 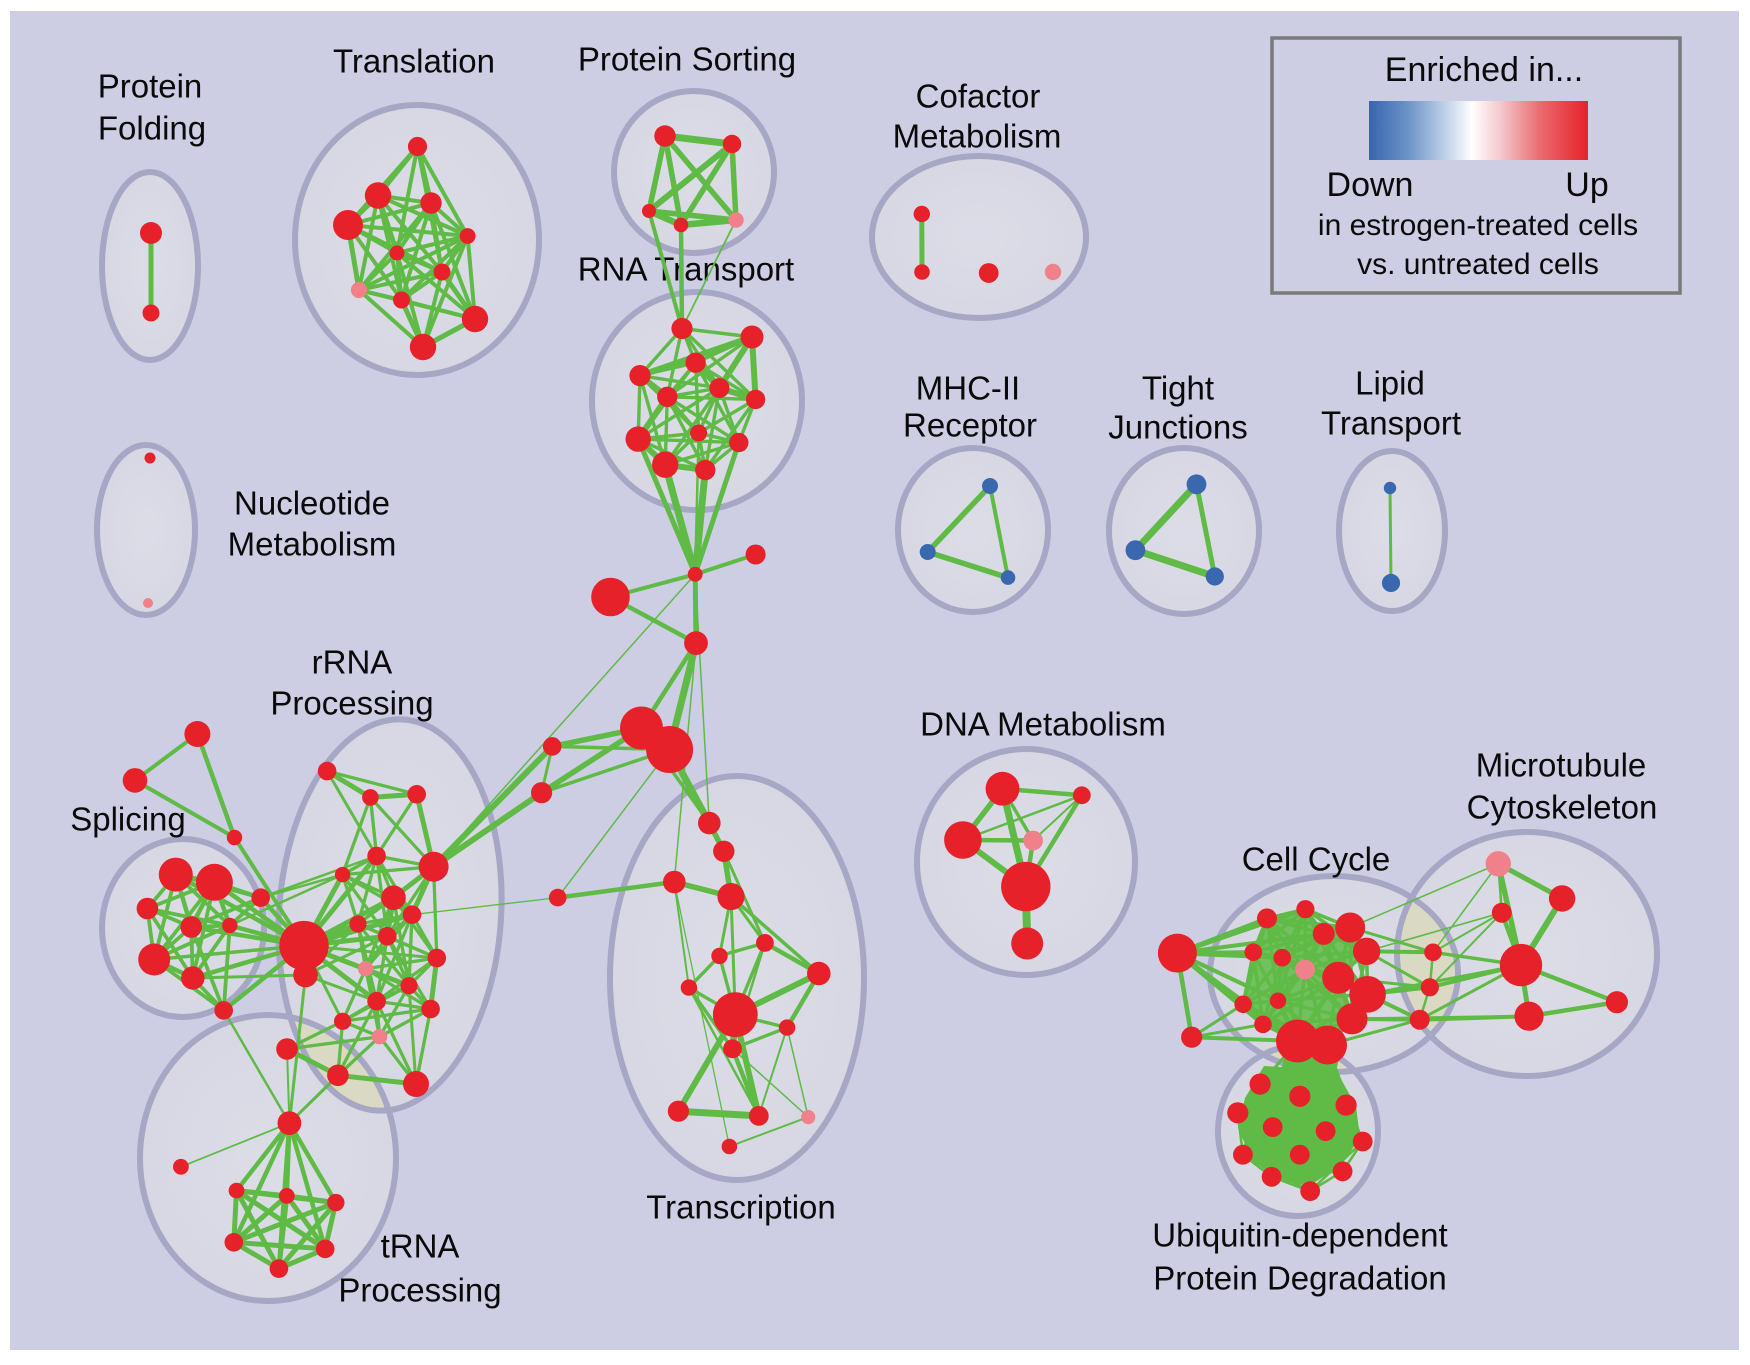 I want to click on svg-text: Cofactor, so click(x=978, y=96).